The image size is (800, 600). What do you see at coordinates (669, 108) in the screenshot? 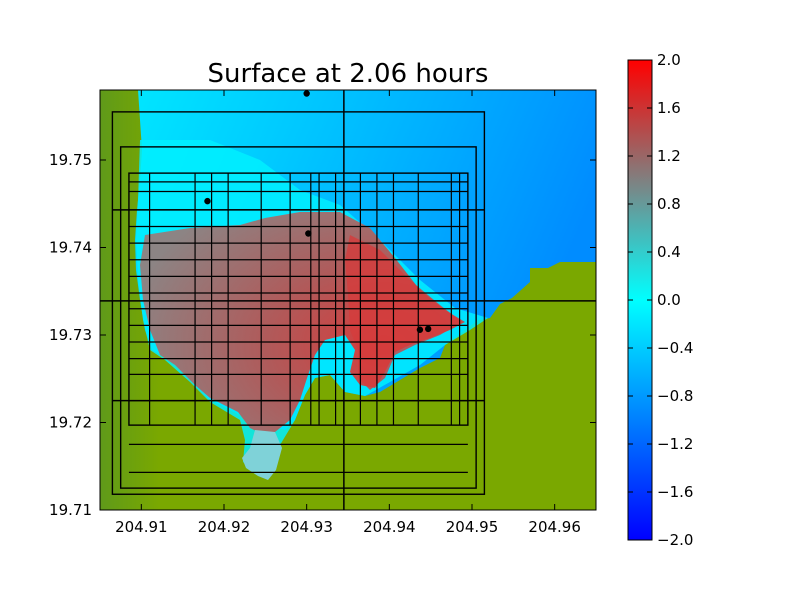
I see `colorbar-tick-label: 1.6` at bounding box center [669, 108].